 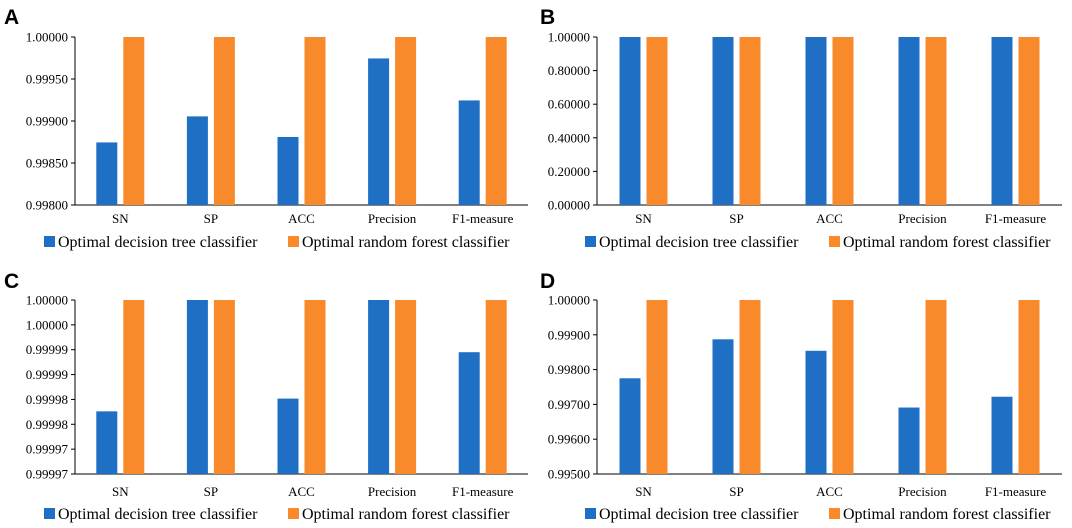 What do you see at coordinates (547, 17) in the screenshot?
I see `panel-label: B` at bounding box center [547, 17].